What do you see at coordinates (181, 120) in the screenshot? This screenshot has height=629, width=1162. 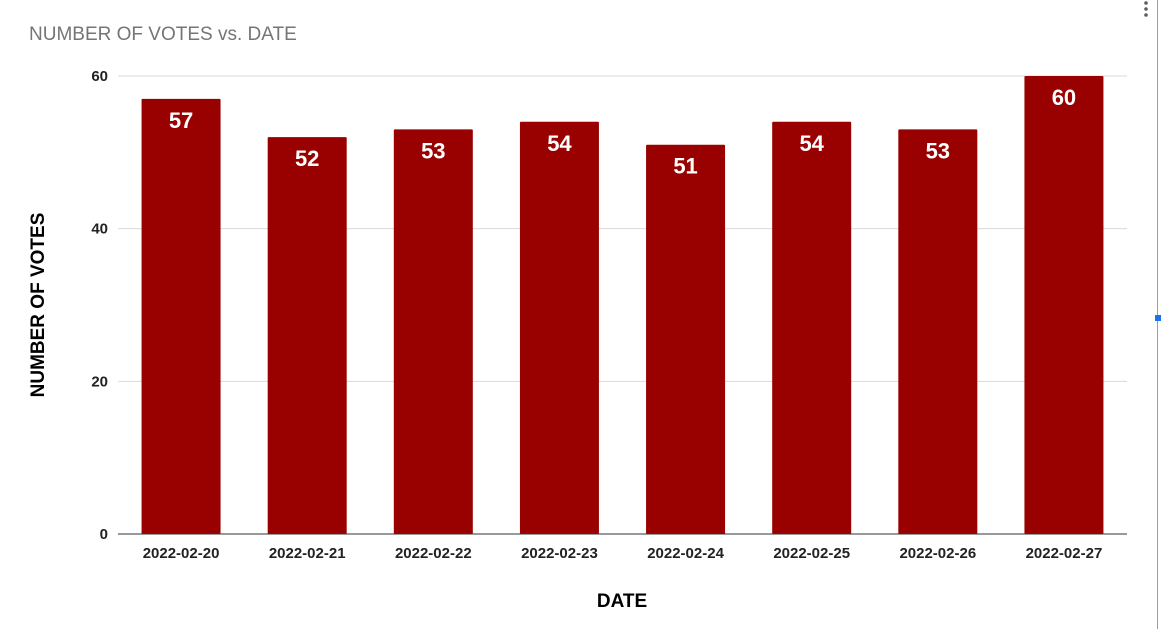 I see `data-label: 57` at bounding box center [181, 120].